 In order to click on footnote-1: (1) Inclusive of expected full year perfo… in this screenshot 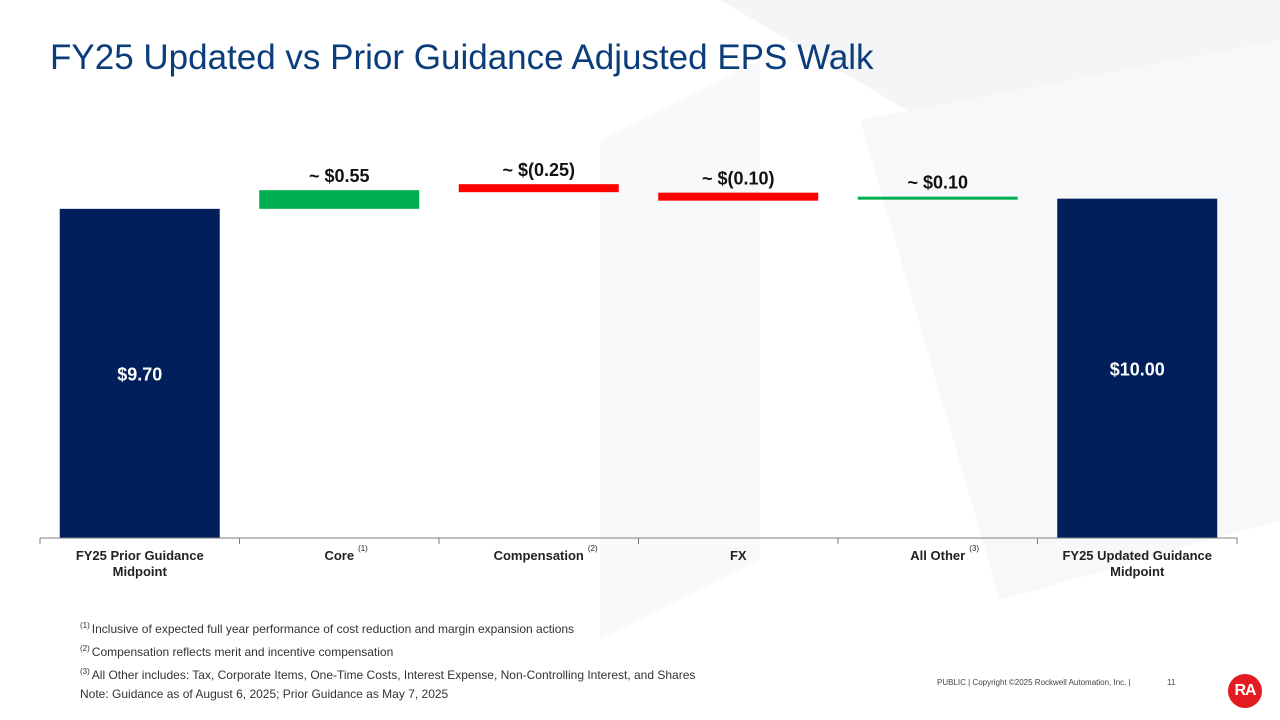, I will do `click(327, 628)`.